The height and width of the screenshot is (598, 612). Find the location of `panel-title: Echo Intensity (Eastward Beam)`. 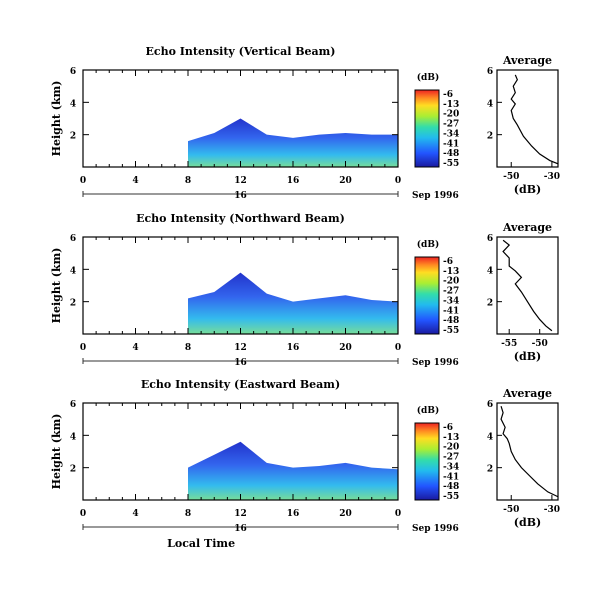

panel-title: Echo Intensity (Eastward Beam) is located at coordinates (240, 384).